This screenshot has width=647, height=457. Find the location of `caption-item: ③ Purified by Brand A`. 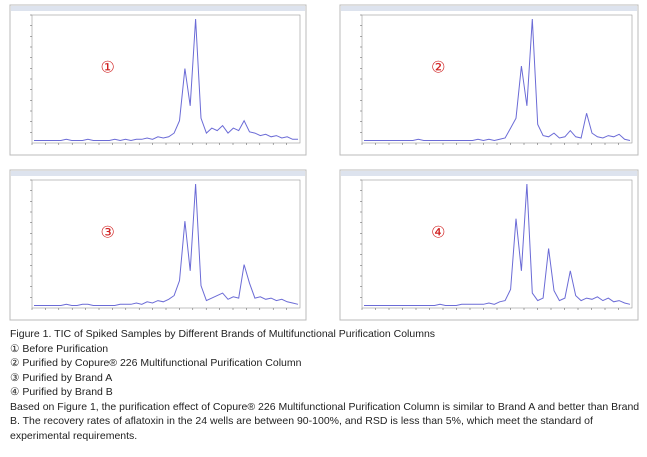

caption-item: ③ Purified by Brand A is located at coordinates (61, 377).